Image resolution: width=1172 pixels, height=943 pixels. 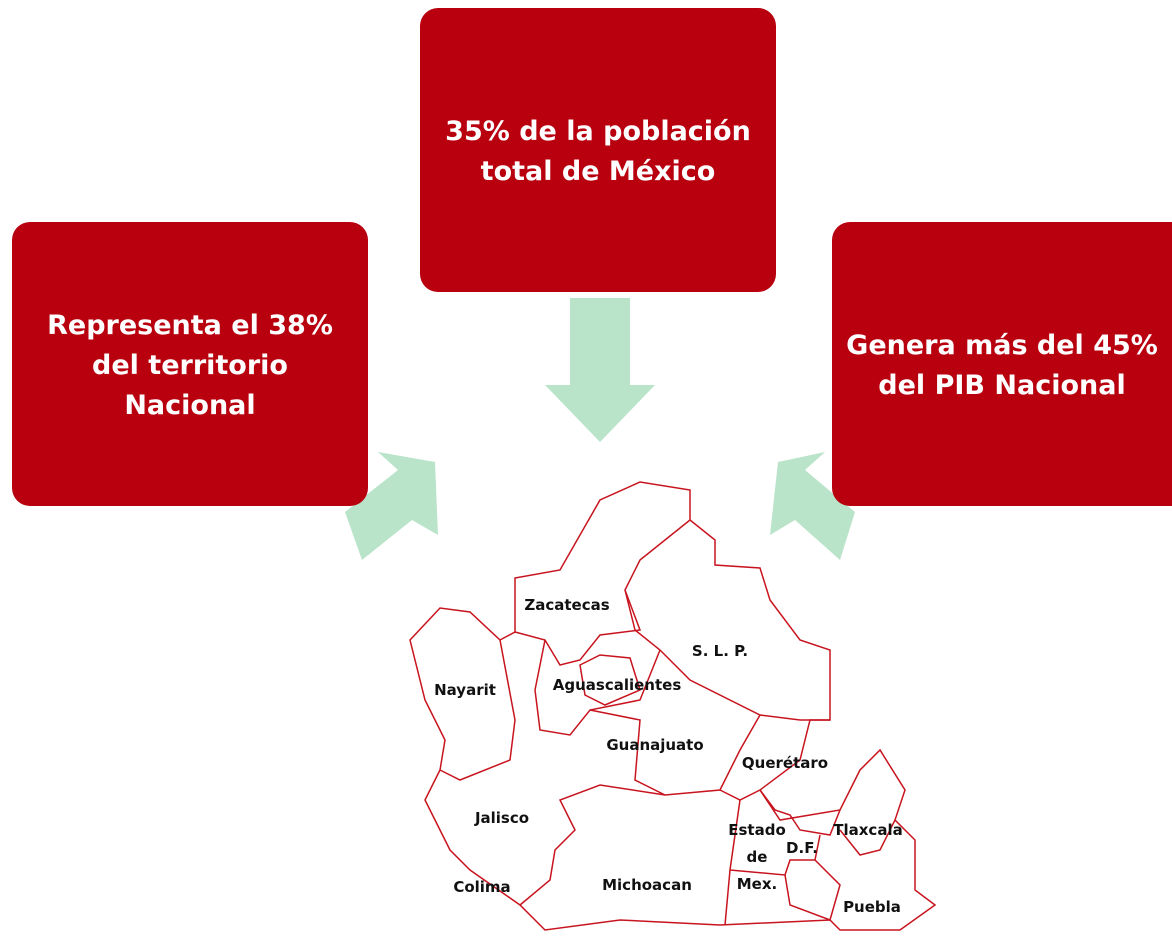 What do you see at coordinates (598, 171) in the screenshot?
I see `box-text: total de México` at bounding box center [598, 171].